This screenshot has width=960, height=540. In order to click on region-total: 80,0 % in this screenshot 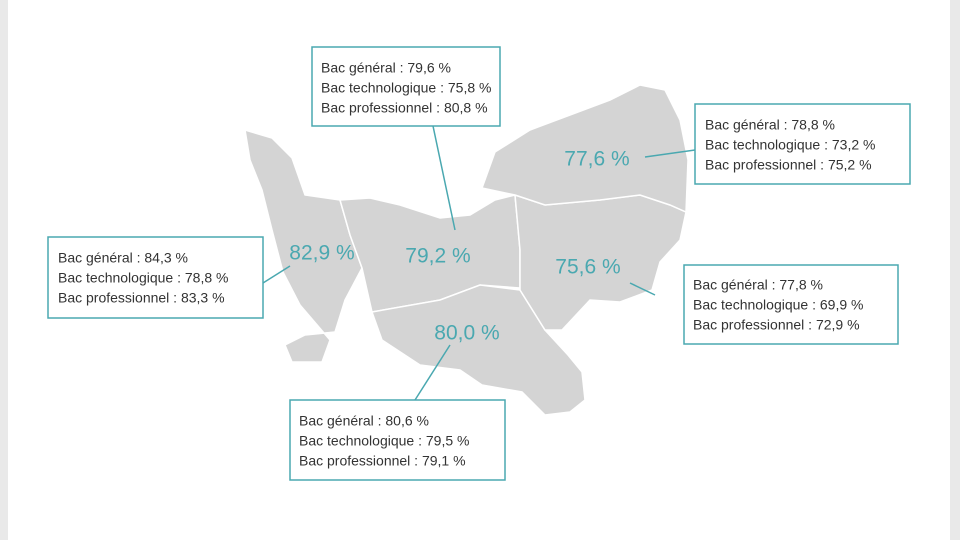, I will do `click(466, 333)`.